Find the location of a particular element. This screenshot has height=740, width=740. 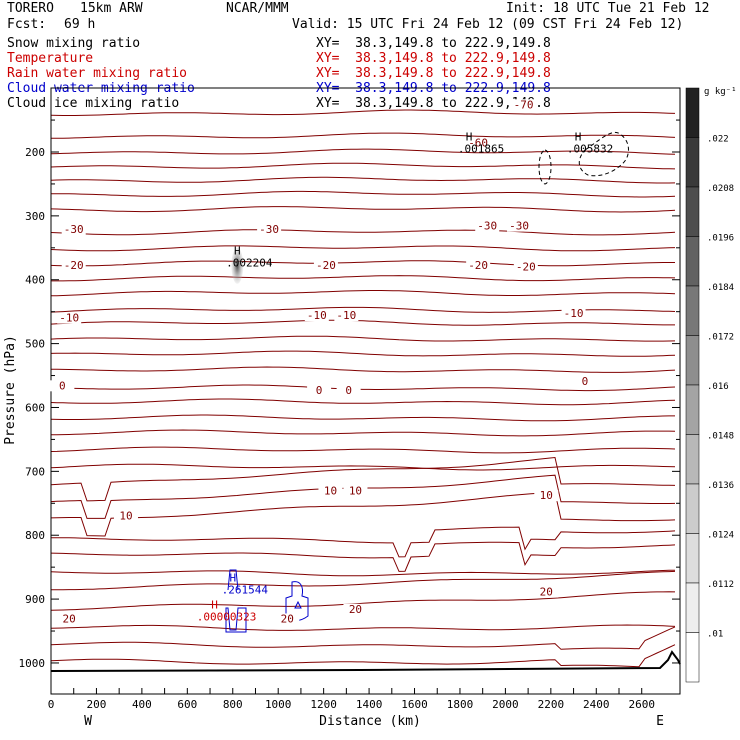

x-tick-label: 2200 is located at coordinates (551, 704).